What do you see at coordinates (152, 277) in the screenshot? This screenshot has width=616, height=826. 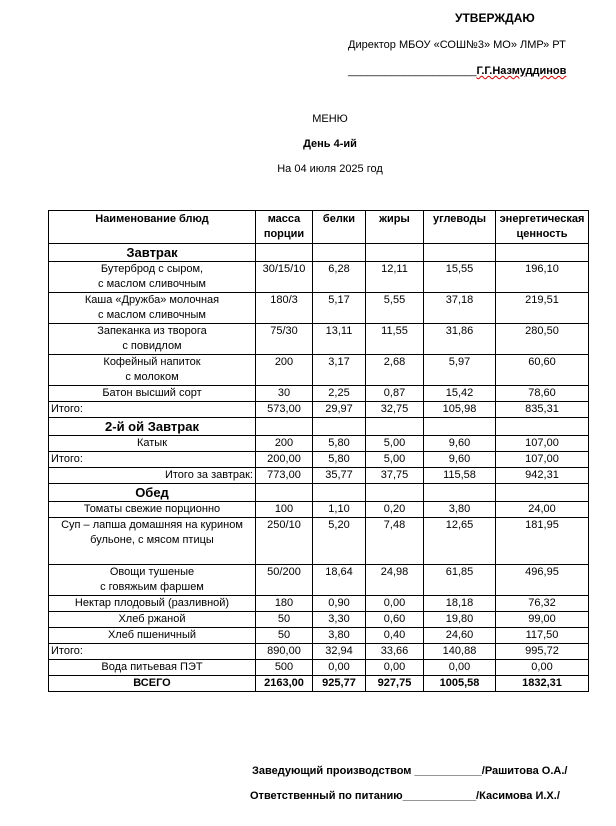 I see `dish-name: Бутерброд с сыром, с маслом сливочным` at bounding box center [152, 277].